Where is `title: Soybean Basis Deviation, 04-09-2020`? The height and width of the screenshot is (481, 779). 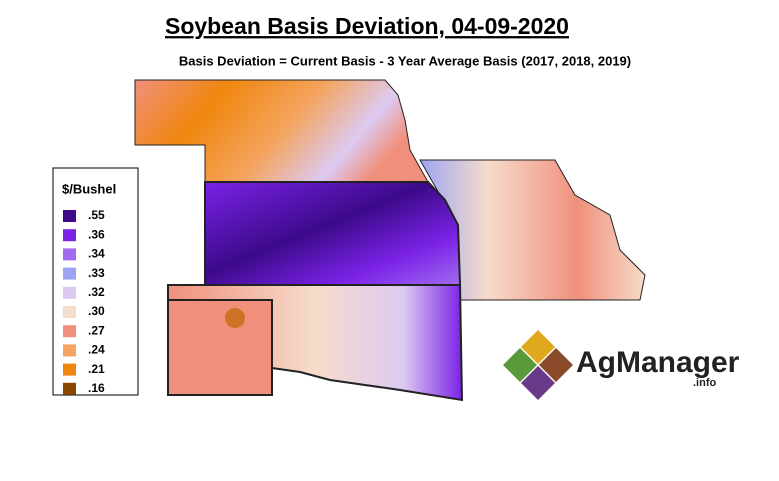
title: Soybean Basis Deviation, 04-09-2020 is located at coordinates (367, 26).